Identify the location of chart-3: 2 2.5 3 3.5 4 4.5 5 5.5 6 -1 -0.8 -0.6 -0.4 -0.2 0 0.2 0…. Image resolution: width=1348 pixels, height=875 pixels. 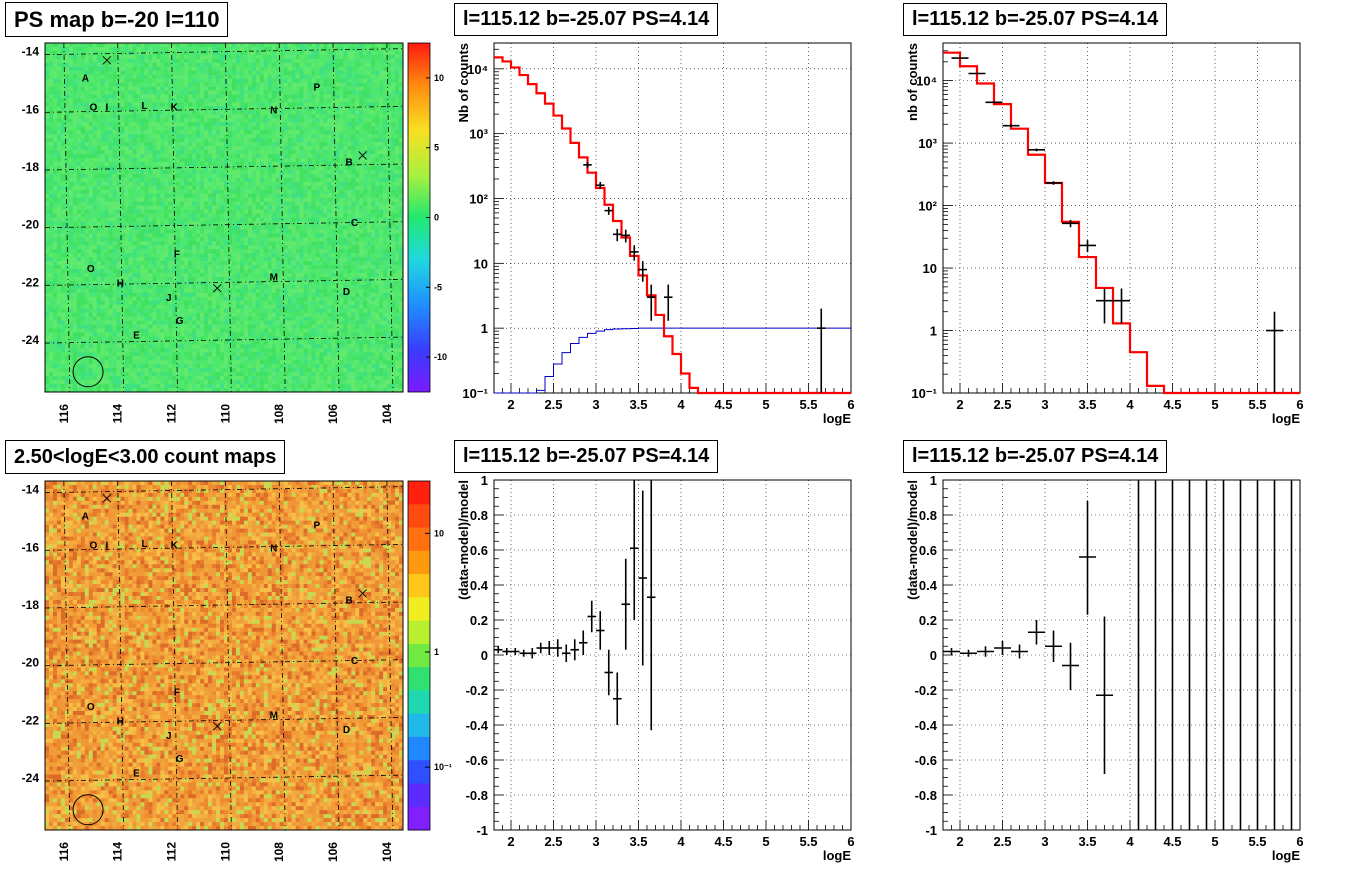
(655, 668).